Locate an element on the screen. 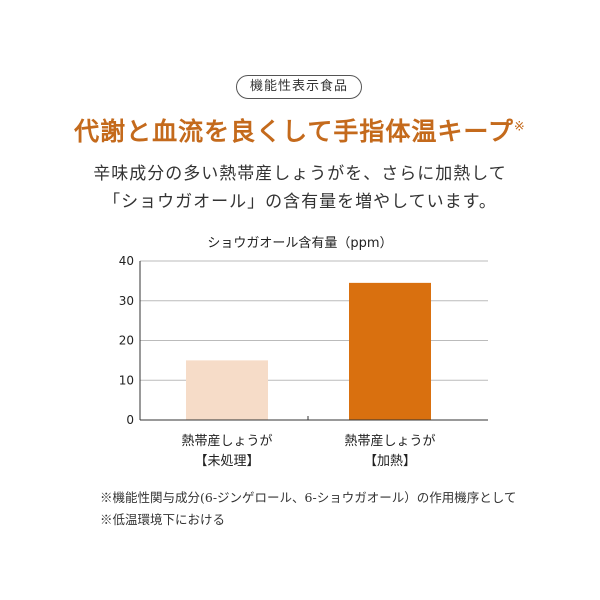 The image size is (600, 600). y-tick-label-0: 0 is located at coordinates (130, 420).